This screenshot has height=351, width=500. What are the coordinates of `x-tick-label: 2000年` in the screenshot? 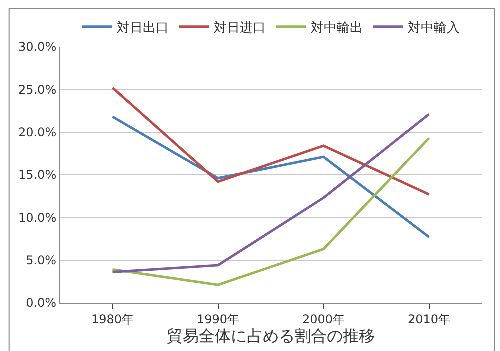 It's located at (324, 319).